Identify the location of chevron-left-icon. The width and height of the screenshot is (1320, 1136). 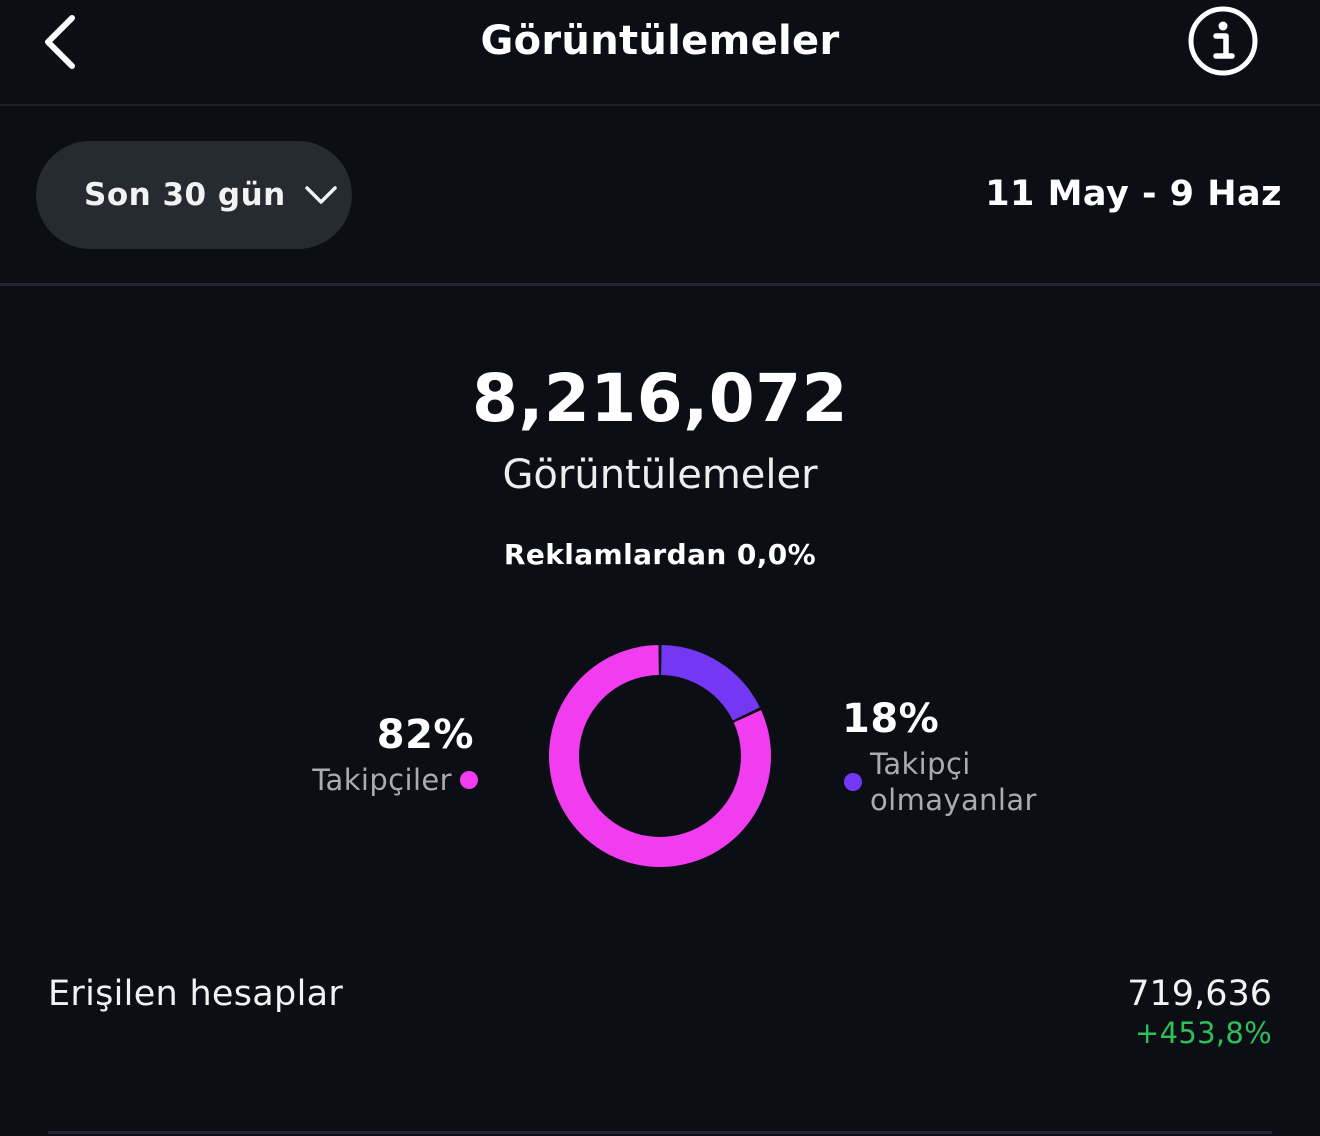
(60, 42).